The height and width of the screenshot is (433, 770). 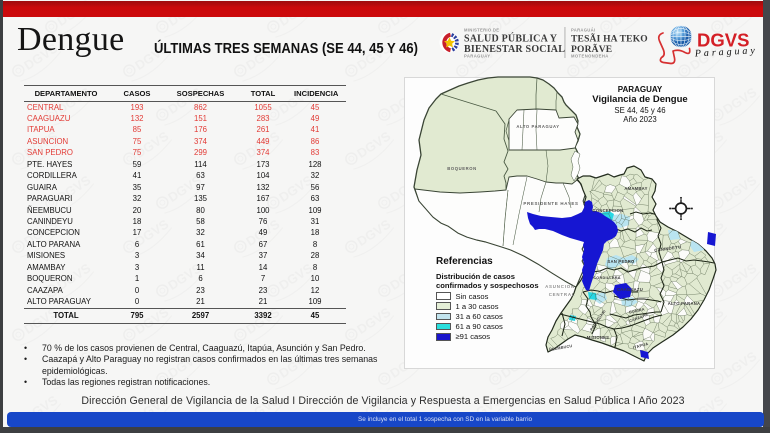 I want to click on svg-text: MOTENONDEHA, so click(x=590, y=56).